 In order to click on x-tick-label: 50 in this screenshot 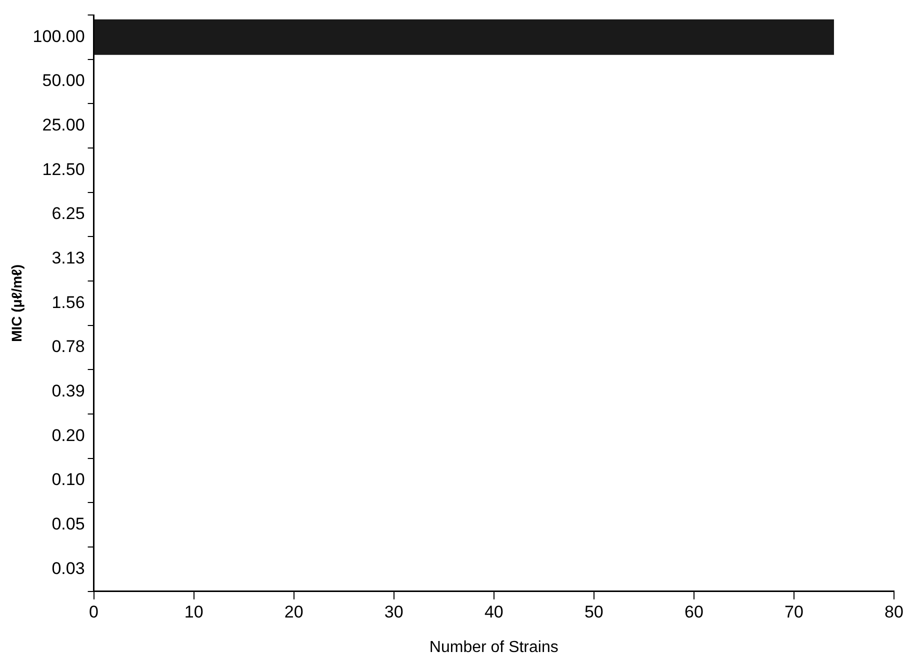, I will do `click(594, 612)`.